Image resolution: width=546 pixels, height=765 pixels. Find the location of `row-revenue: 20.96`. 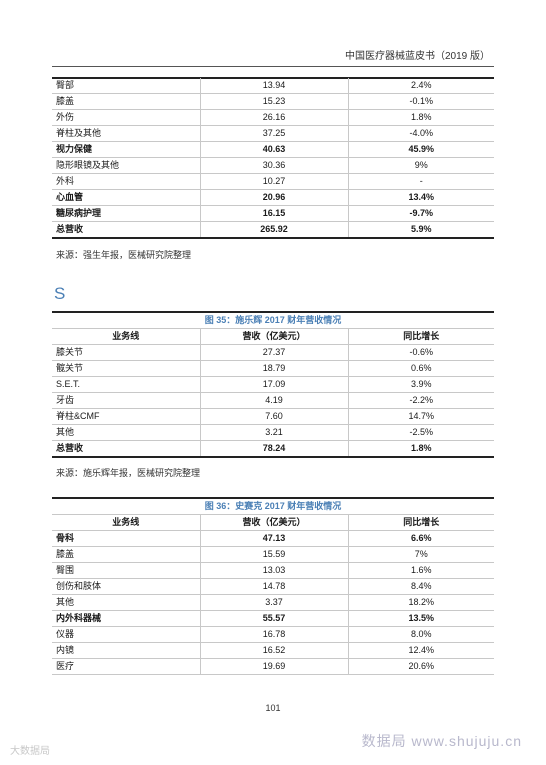

row-revenue: 20.96 is located at coordinates (273, 197).